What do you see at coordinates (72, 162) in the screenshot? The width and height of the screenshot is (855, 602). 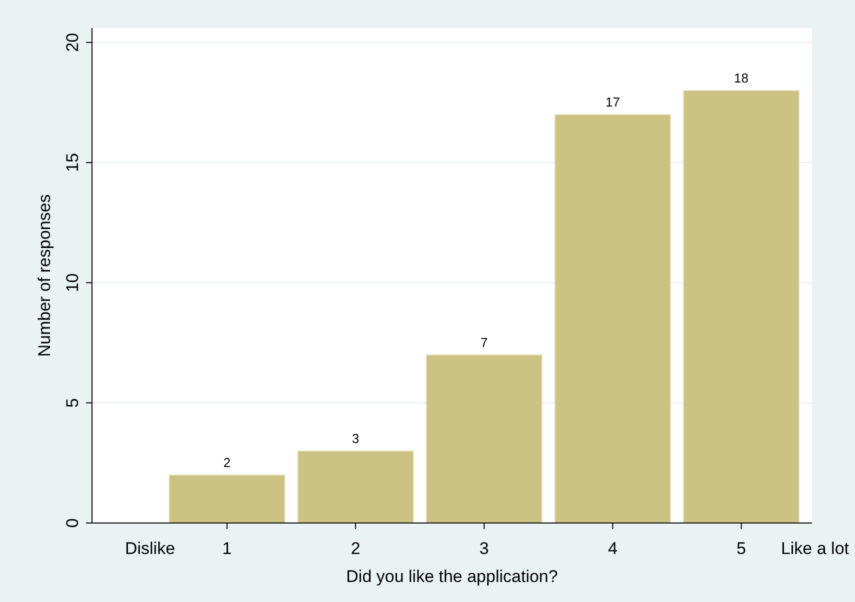 I see `y-tick-label: 15` at bounding box center [72, 162].